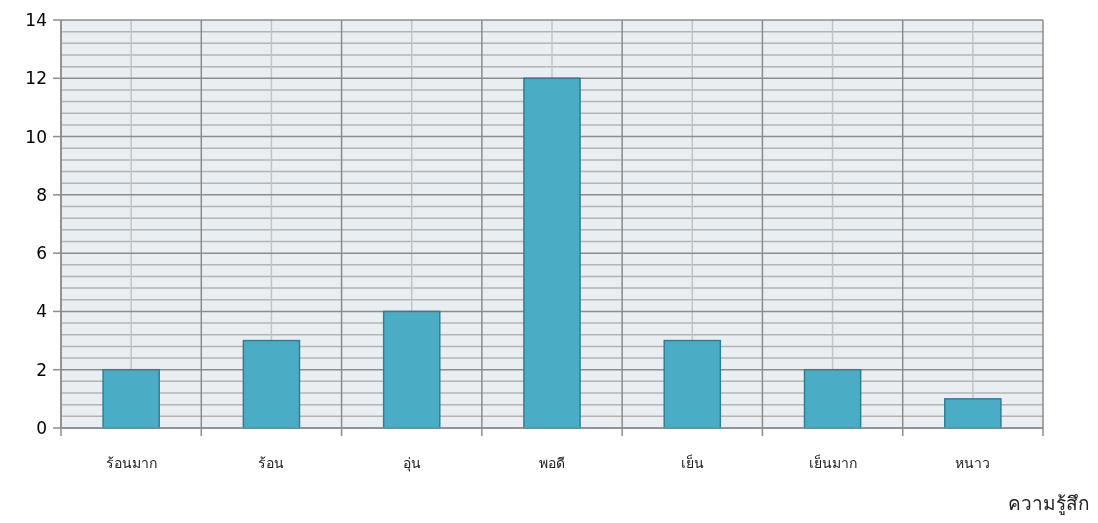 This screenshot has width=1098, height=523. Describe the element at coordinates (36, 19) in the screenshot. I see `y-tick-label: 14` at that location.